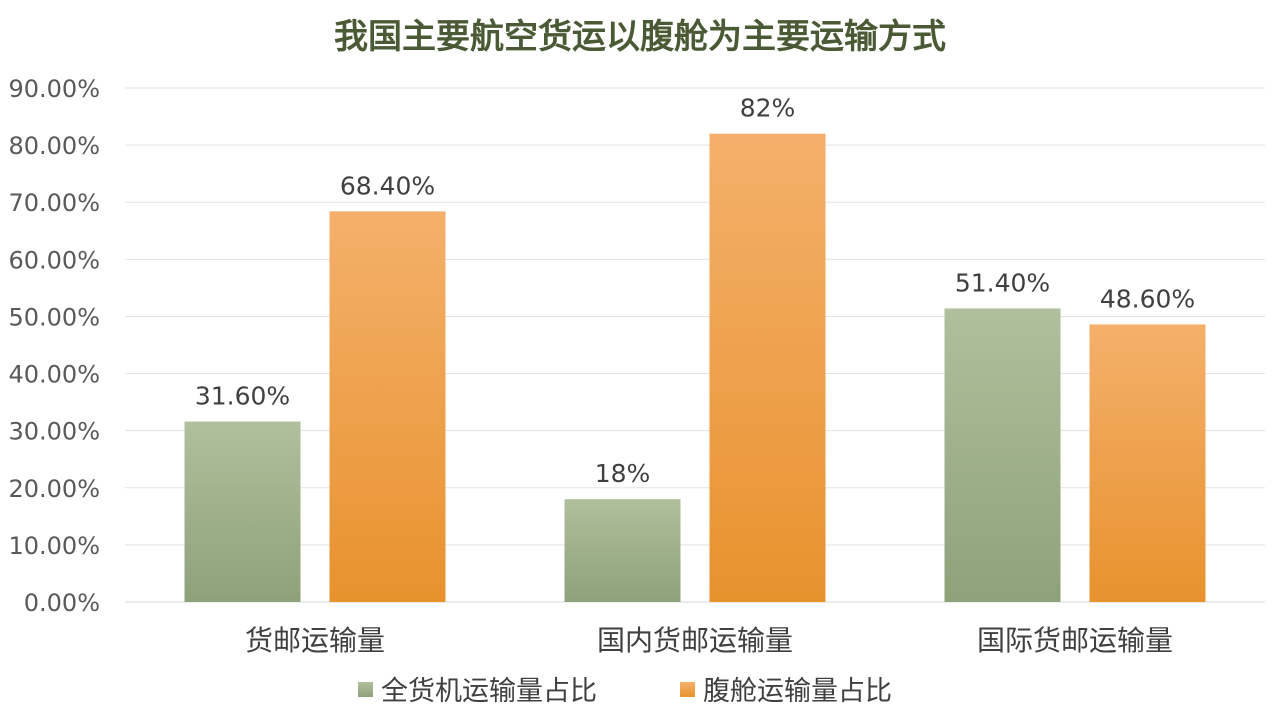  Describe the element at coordinates (54, 317) in the screenshot. I see `y-tick-label: 50.00%` at that location.